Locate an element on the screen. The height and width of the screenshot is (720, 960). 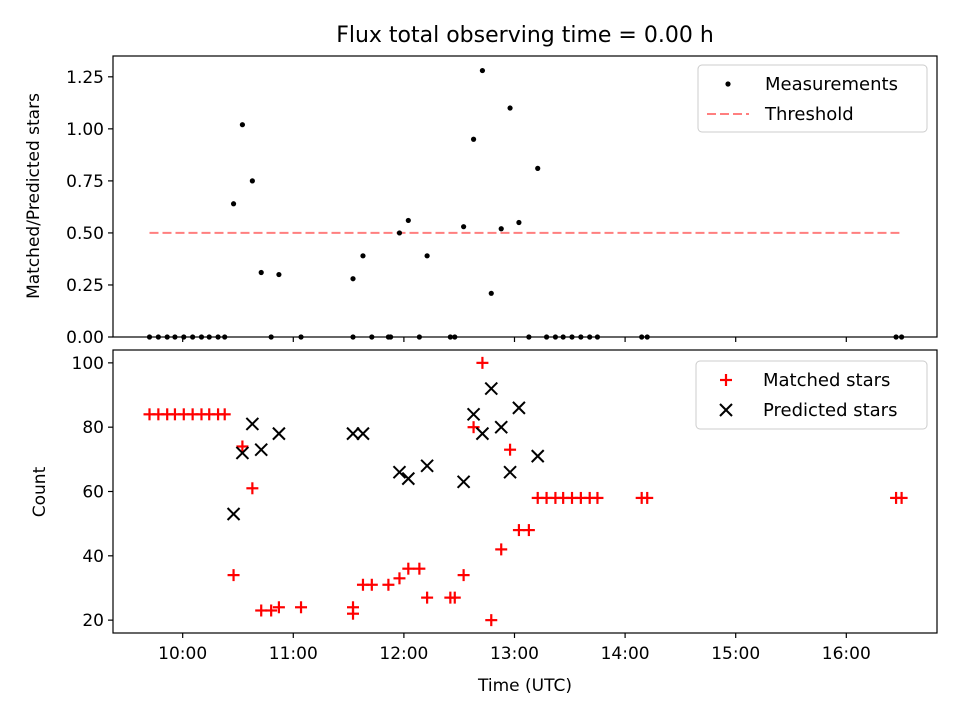
bottom-x-ticks: 10:00 11:00 12:00 13:00 14:00 15:00 16:00 is located at coordinates (514, 648).